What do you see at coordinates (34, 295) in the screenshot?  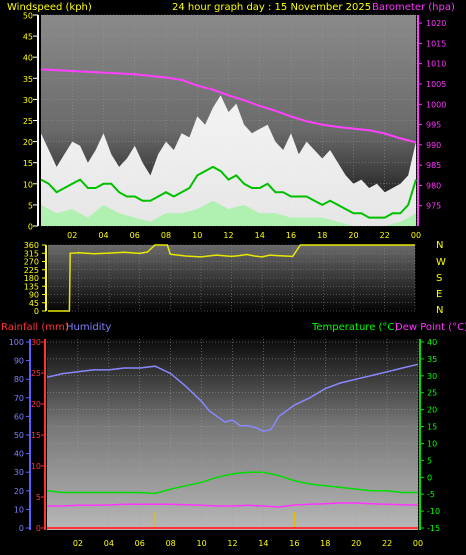 I see `direction-y-tick-label: 90` at bounding box center [34, 295].